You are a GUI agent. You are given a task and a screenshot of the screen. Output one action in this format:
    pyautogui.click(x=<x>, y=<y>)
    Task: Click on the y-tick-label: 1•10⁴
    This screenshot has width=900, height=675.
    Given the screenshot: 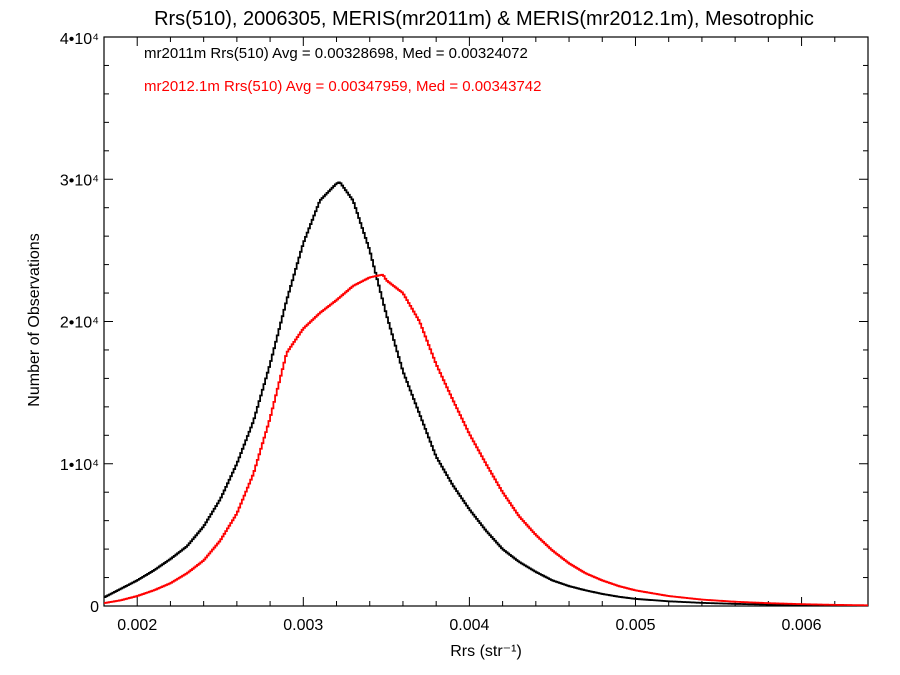 What is the action you would take?
    pyautogui.click(x=79, y=465)
    